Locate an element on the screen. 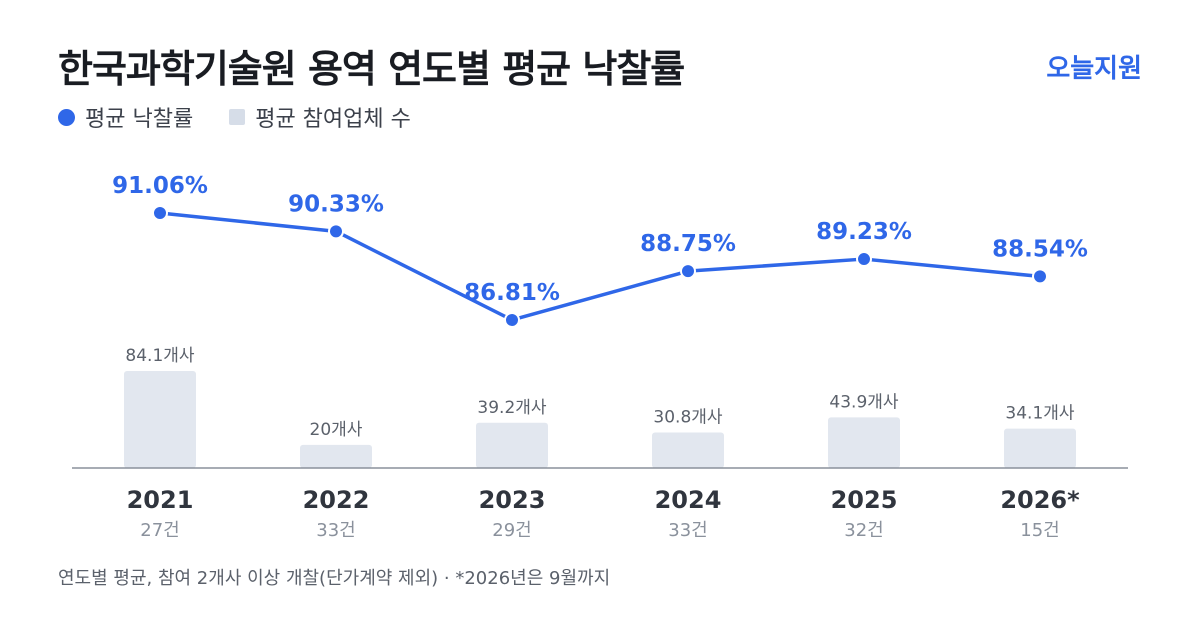 This screenshot has height=630, width=1200. x-tick-label: 2023 is located at coordinates (512, 500).